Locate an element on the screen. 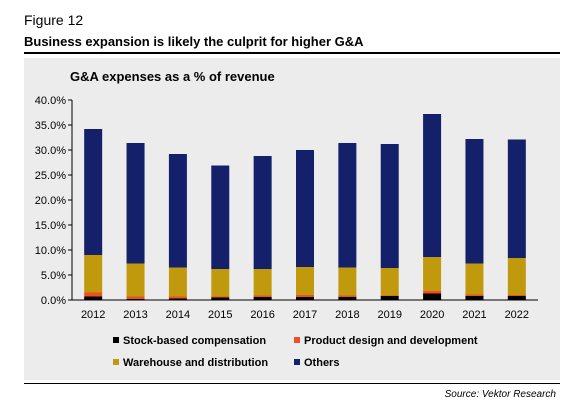  x-tick-label: 2019 is located at coordinates (389, 315).